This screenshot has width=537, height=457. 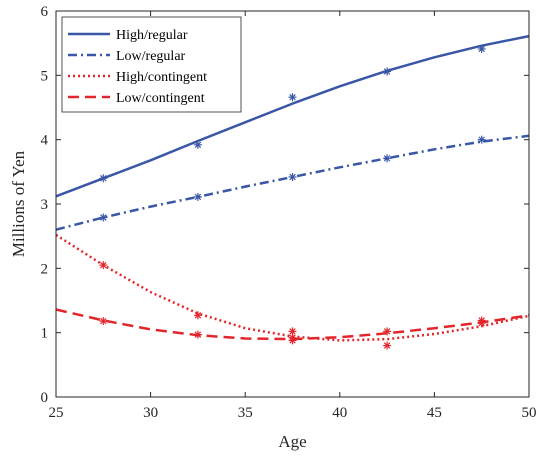 What do you see at coordinates (245, 413) in the screenshot?
I see `x-tick-label: 35` at bounding box center [245, 413].